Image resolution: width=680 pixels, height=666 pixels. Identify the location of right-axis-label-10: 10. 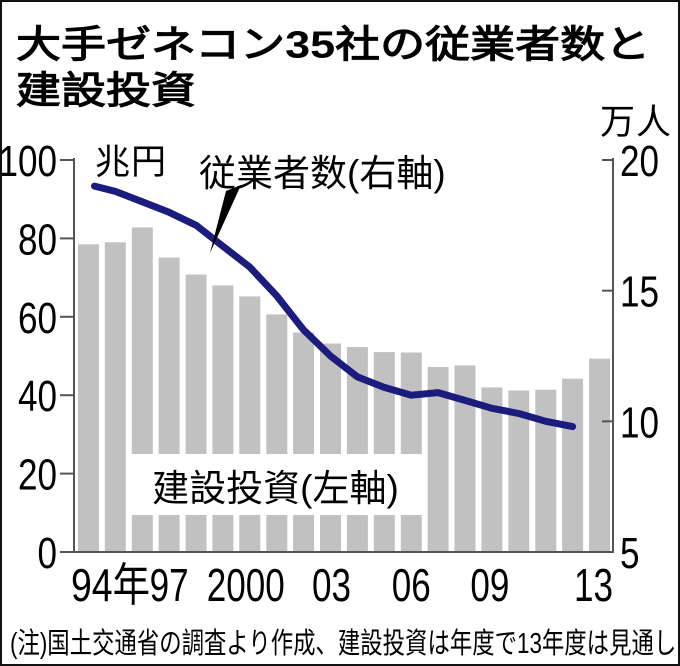
(639, 422).